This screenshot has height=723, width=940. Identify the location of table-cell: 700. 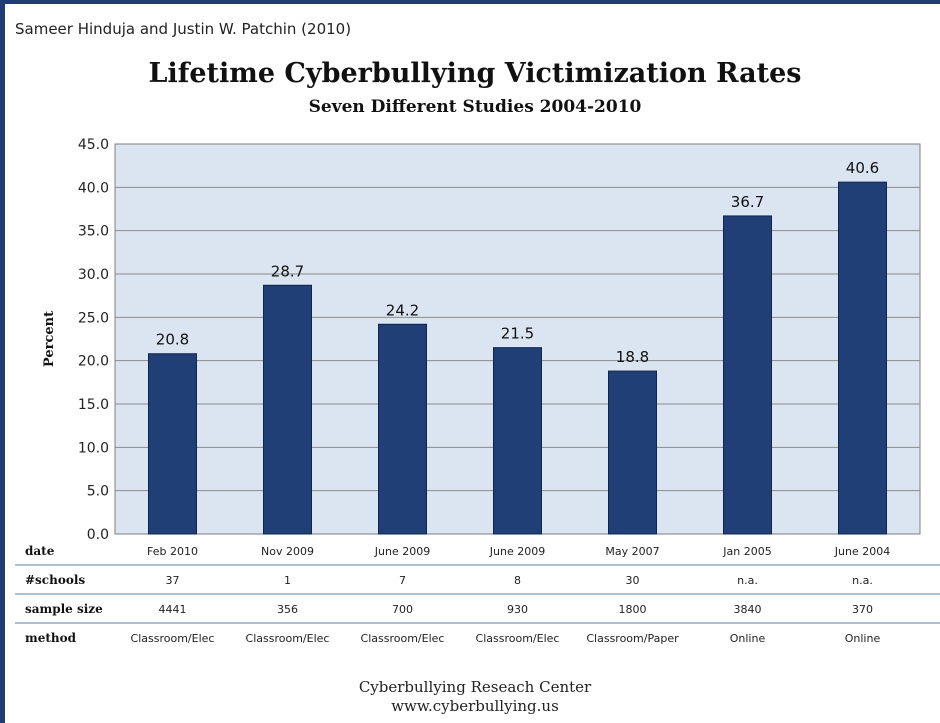
(402, 609).